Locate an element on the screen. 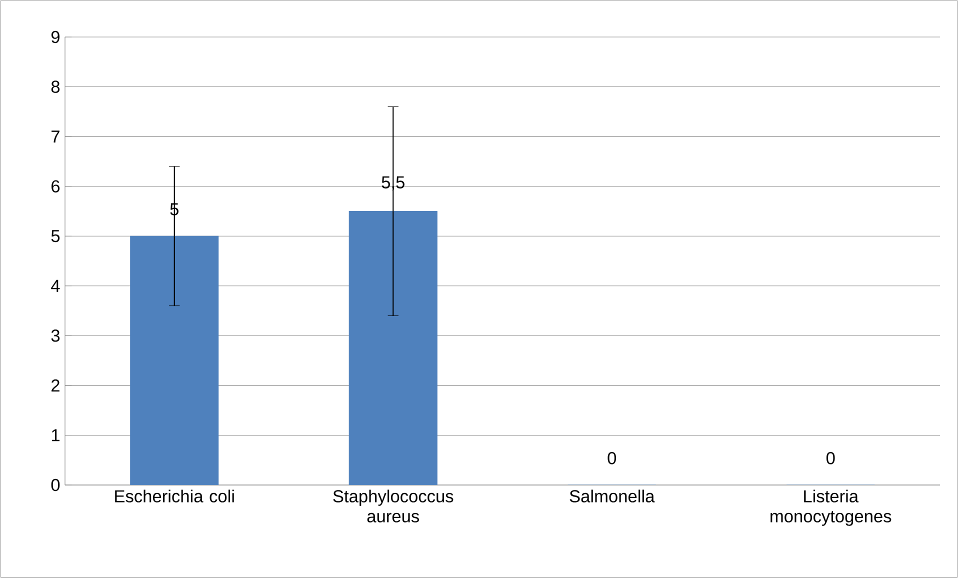  x-tick-label: Salmonella is located at coordinates (612, 496).